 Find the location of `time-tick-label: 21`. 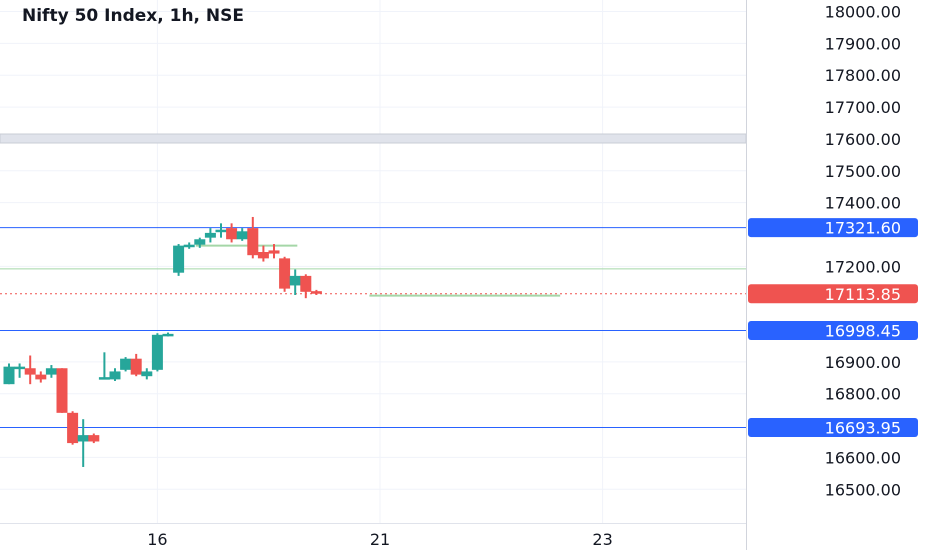

time-tick-label: 21 is located at coordinates (380, 539).